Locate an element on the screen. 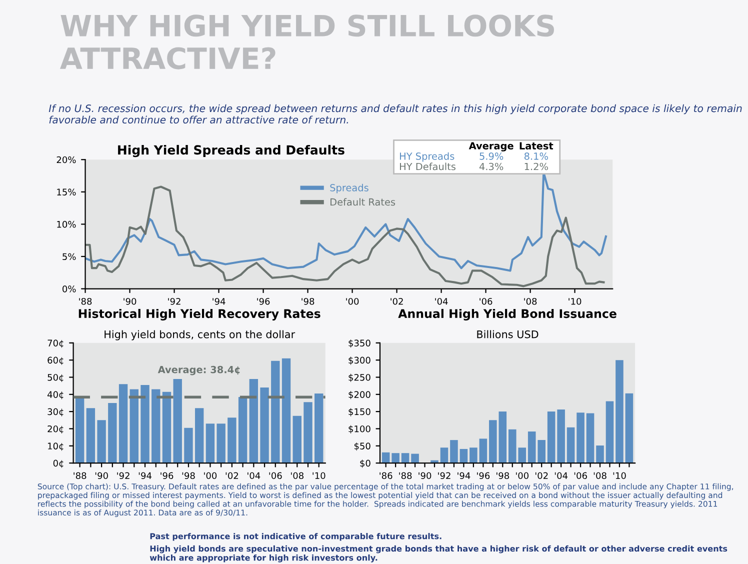 The width and height of the screenshot is (748, 564). ref-line-label: Average: 38.4¢ is located at coordinates (199, 371).